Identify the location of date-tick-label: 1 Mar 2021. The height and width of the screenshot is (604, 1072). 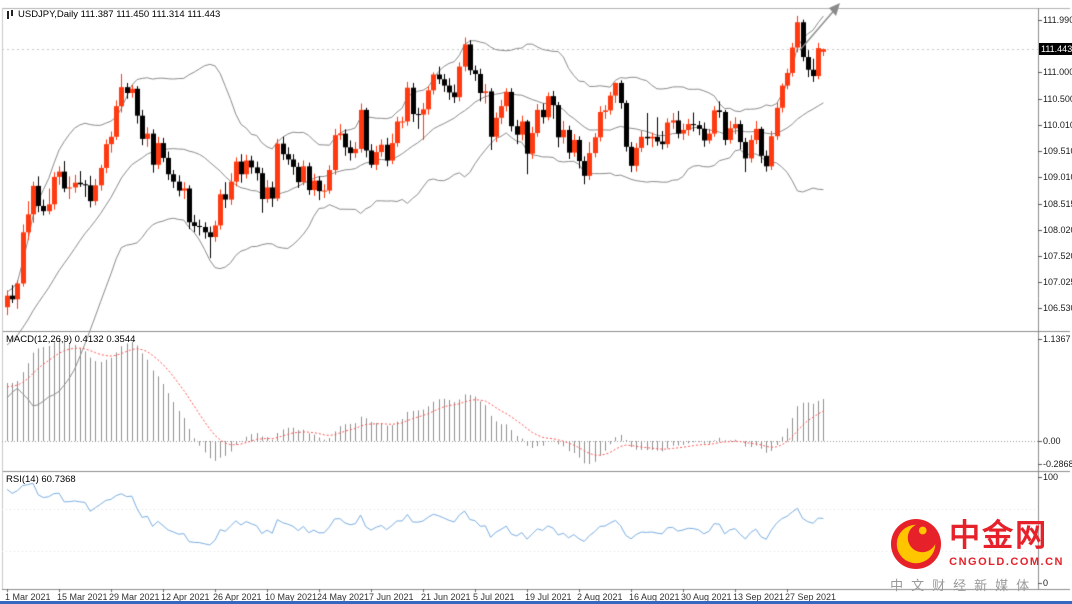
(28, 597).